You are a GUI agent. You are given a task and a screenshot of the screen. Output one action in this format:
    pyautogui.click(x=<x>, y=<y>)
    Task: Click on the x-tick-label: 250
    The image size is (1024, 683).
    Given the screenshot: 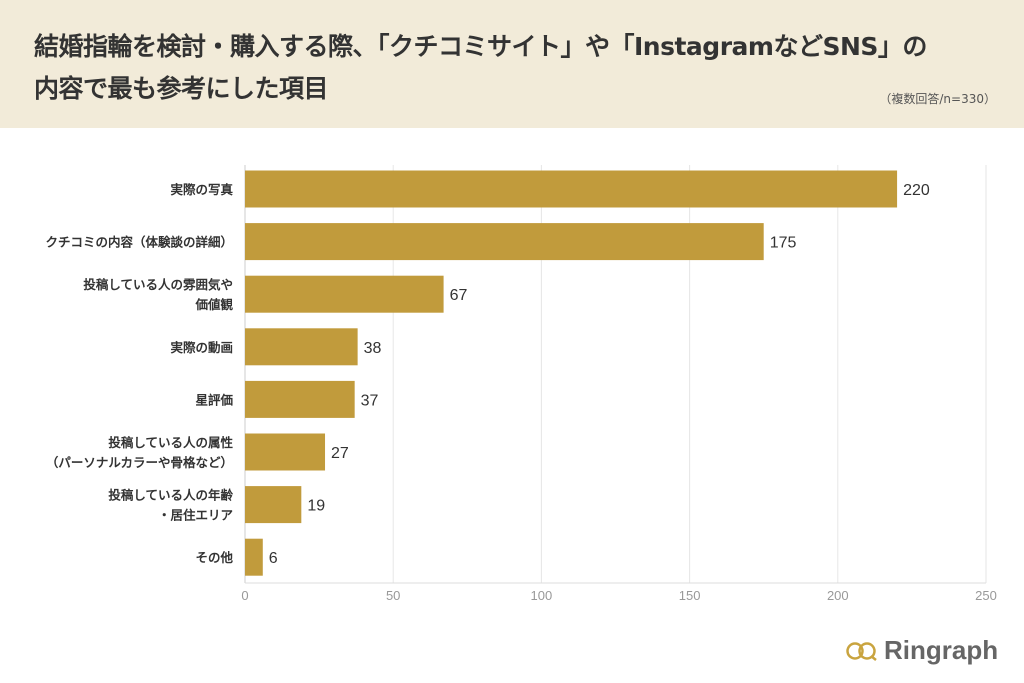 What is the action you would take?
    pyautogui.click(x=986, y=595)
    